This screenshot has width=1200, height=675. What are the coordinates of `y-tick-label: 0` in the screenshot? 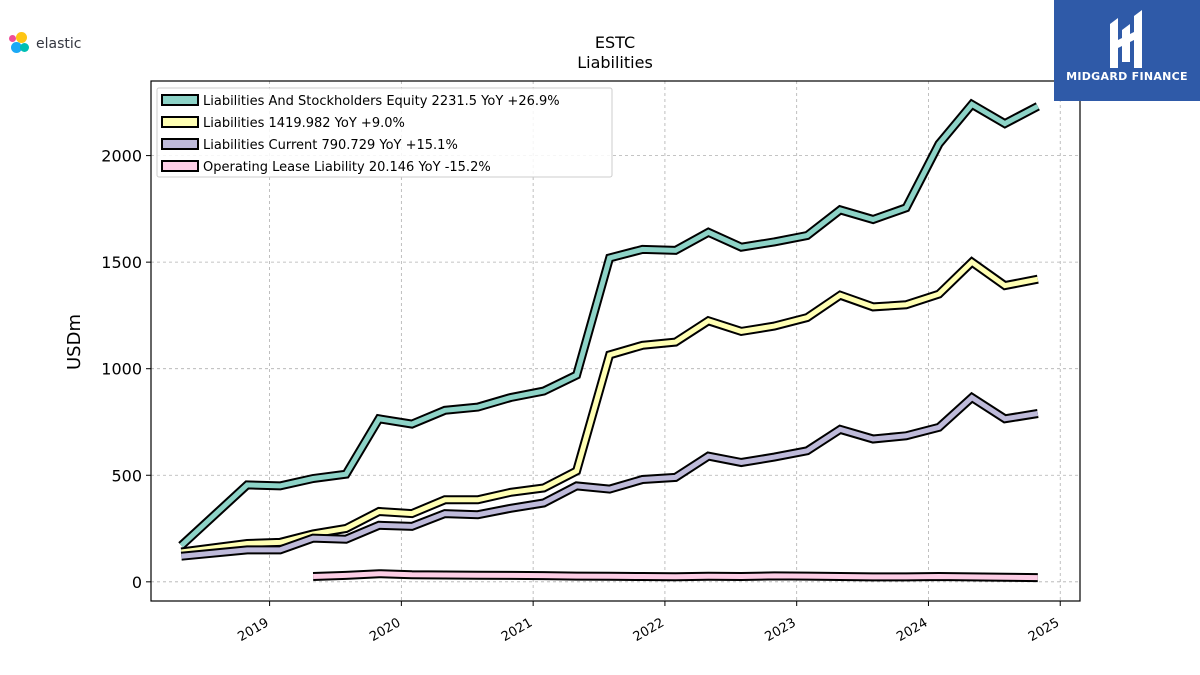 It's located at (137, 582).